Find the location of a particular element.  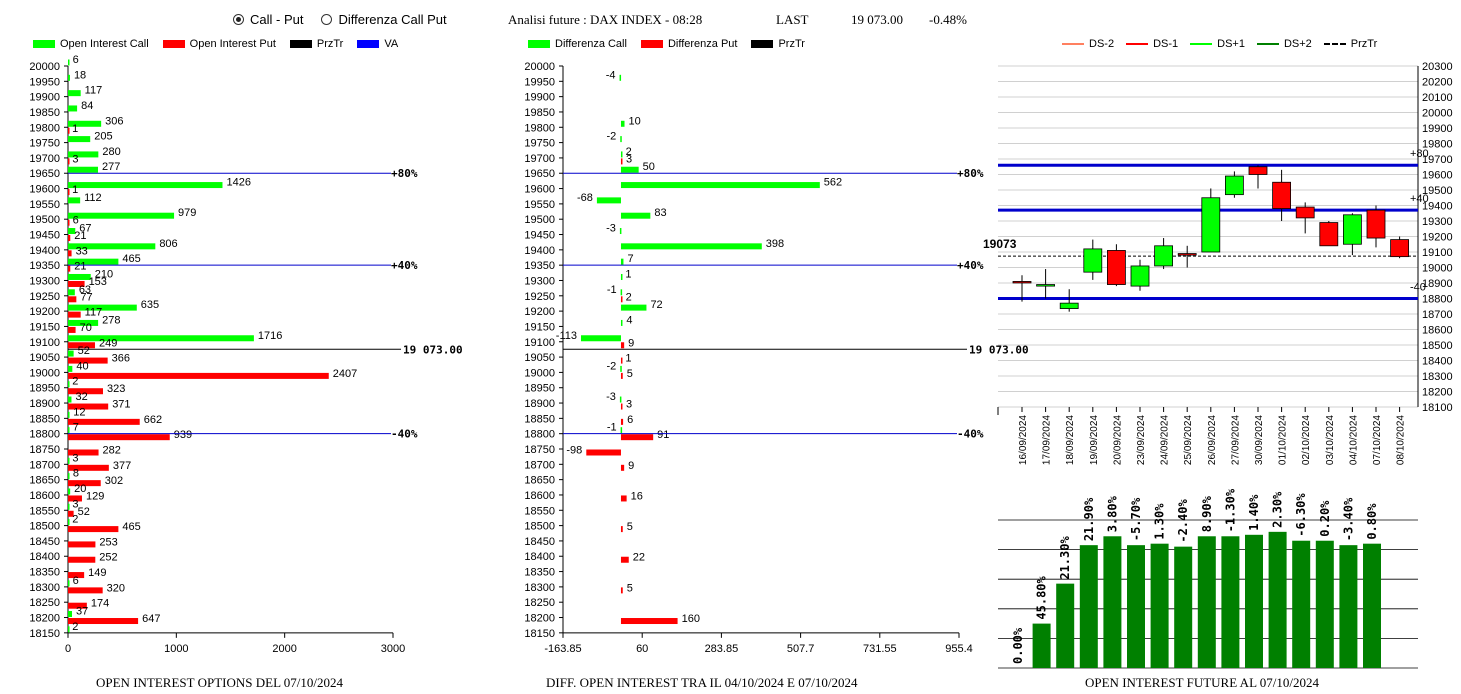

legend-open-interest-call: Open Interest Call is located at coordinates (91, 44).